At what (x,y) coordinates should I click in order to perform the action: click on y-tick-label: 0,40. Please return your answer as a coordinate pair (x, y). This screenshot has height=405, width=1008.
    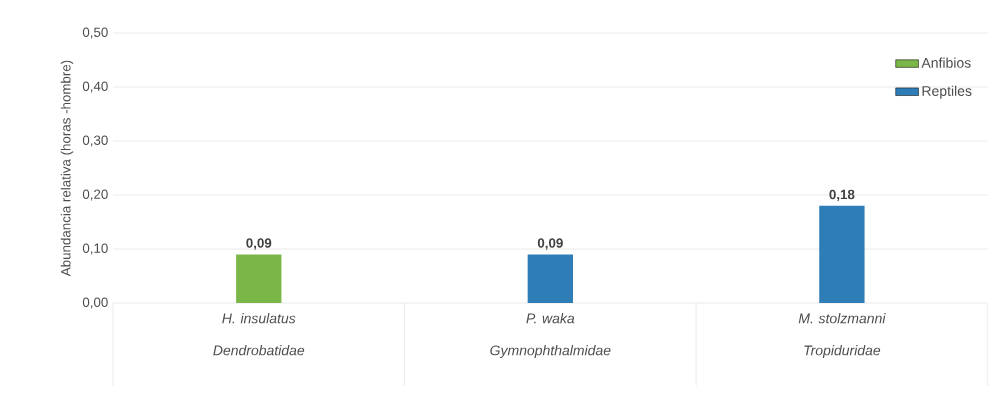
    Looking at the image, I should click on (95, 87).